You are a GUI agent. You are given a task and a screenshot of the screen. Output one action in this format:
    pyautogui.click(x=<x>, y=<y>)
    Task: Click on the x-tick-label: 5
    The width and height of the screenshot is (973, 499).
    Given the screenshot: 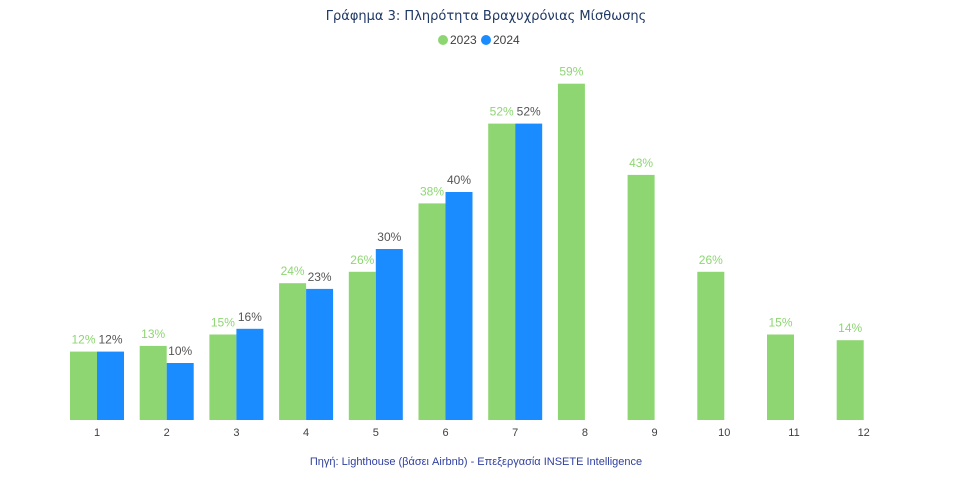 What is the action you would take?
    pyautogui.click(x=376, y=433)
    